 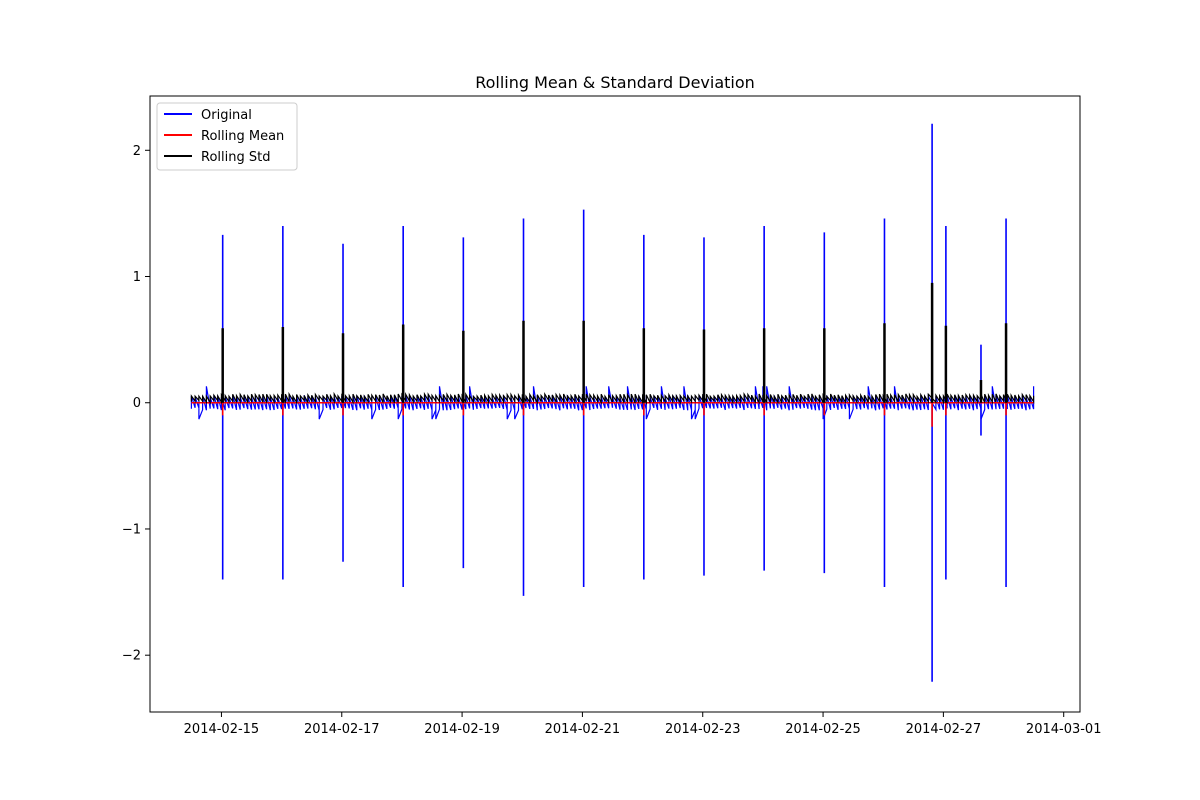 What do you see at coordinates (131, 656) in the screenshot?
I see `y-tick-label: −2` at bounding box center [131, 656].